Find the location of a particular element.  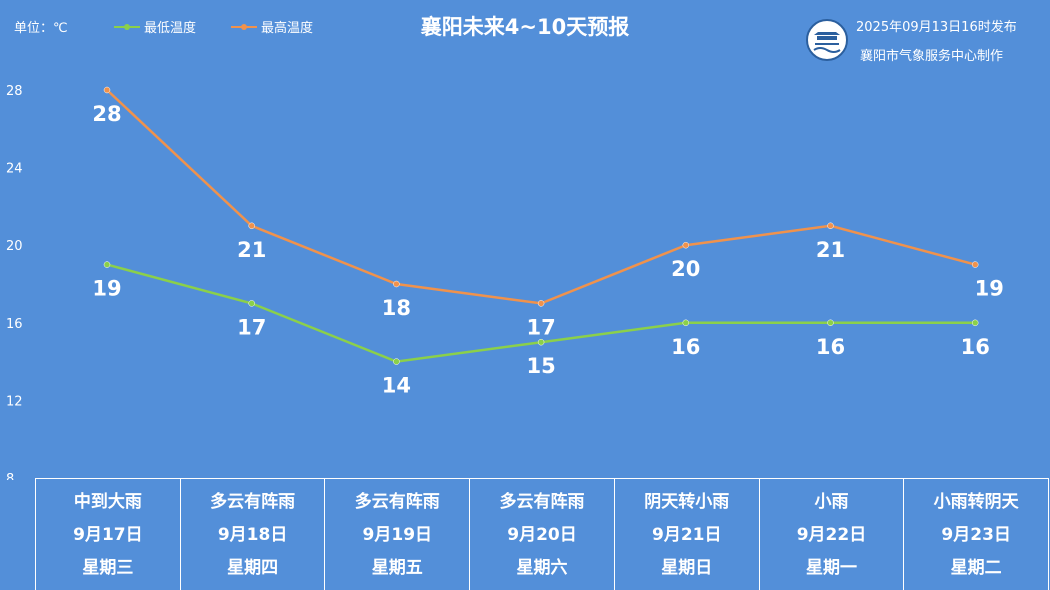

forecast-day-column: 小雨转阴天 9月23日星期二 is located at coordinates (977, 534).